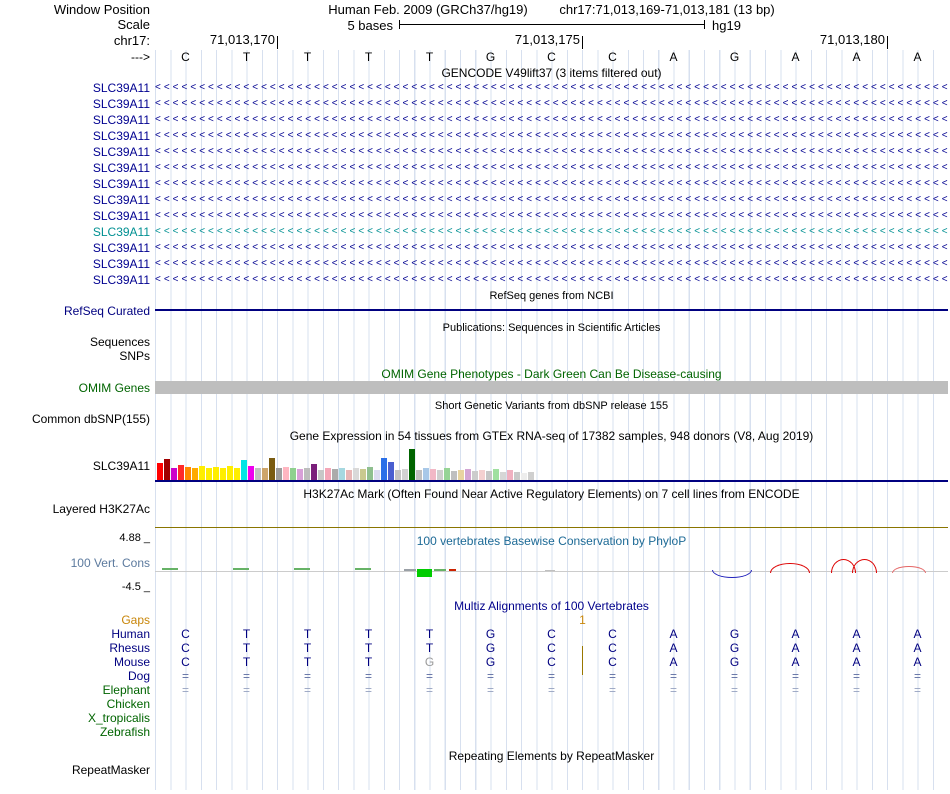 This screenshot has height=794, width=950. What do you see at coordinates (726, 25) in the screenshot?
I see `assembly-tag: hg19` at bounding box center [726, 25].